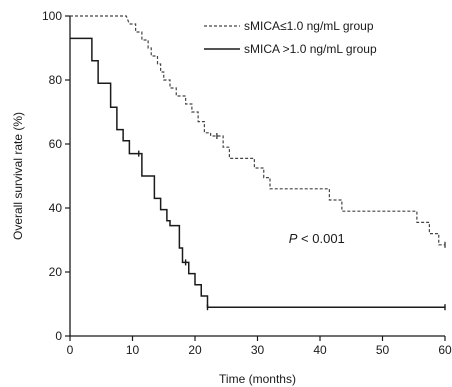 Image resolution: width=452 pixels, height=387 pixels. What do you see at coordinates (320, 350) in the screenshot?
I see `x-tick-label: 40` at bounding box center [320, 350].